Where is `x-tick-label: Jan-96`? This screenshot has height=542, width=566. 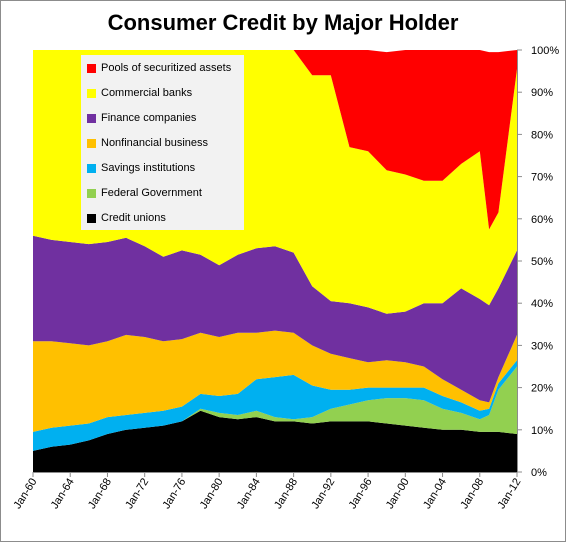
x-tick-label: Jan-96 is located at coordinates (361, 493).